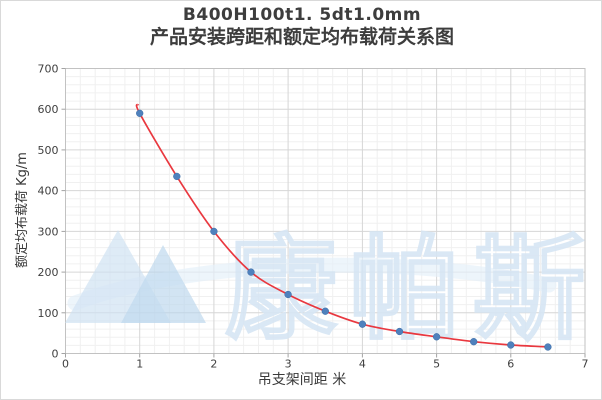 This screenshot has width=602, height=400. I want to click on chart-title: B400H100t1. 5dt1.0mm 产品安装跨距和额定均布载荷关系图, so click(301, 26).